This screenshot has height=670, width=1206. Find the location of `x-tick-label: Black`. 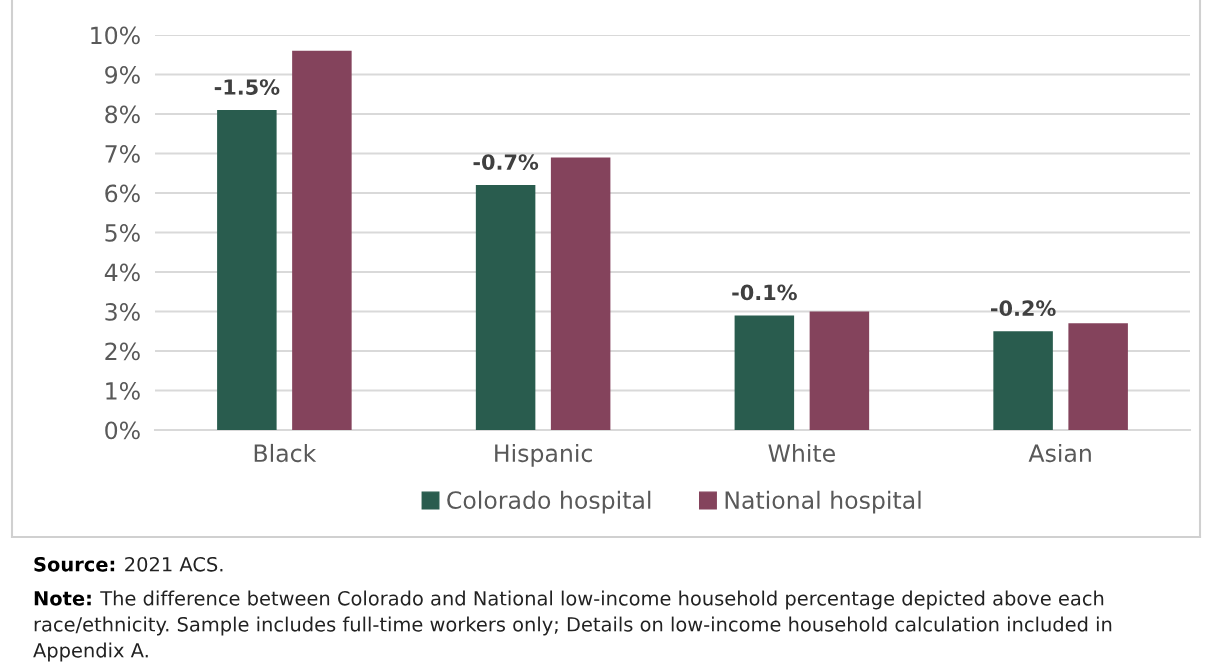

x-tick-label: Black is located at coordinates (285, 453).